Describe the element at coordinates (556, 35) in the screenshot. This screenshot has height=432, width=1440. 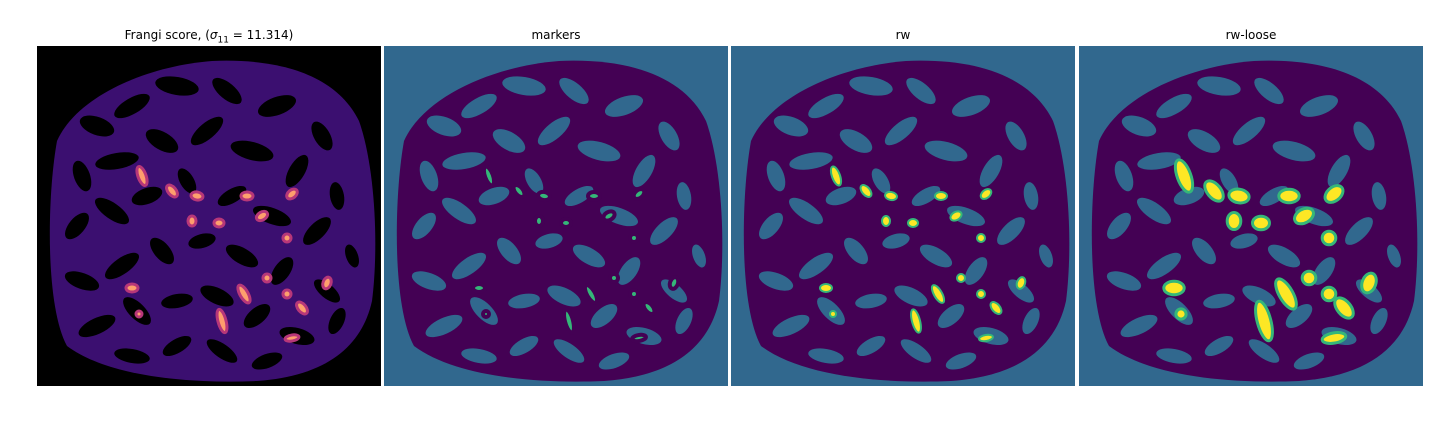
I see `panel-title-markers: markers` at that location.